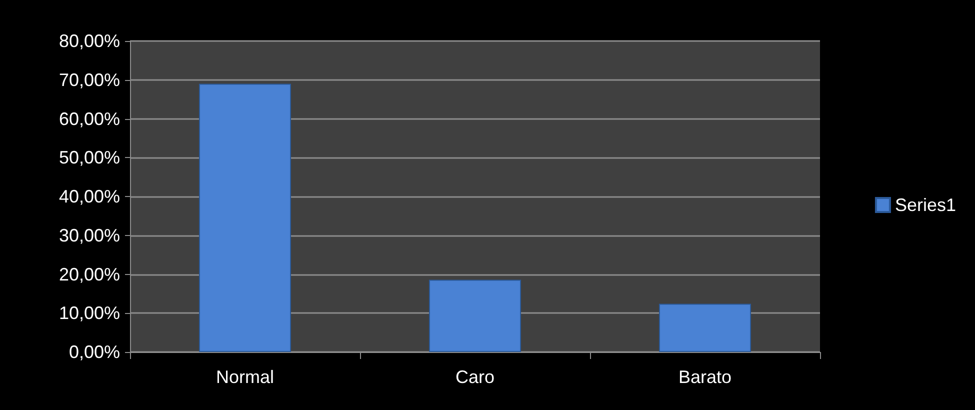 The image size is (975, 410). Describe the element at coordinates (475, 377) in the screenshot. I see `x-tick-label: Caro` at that location.